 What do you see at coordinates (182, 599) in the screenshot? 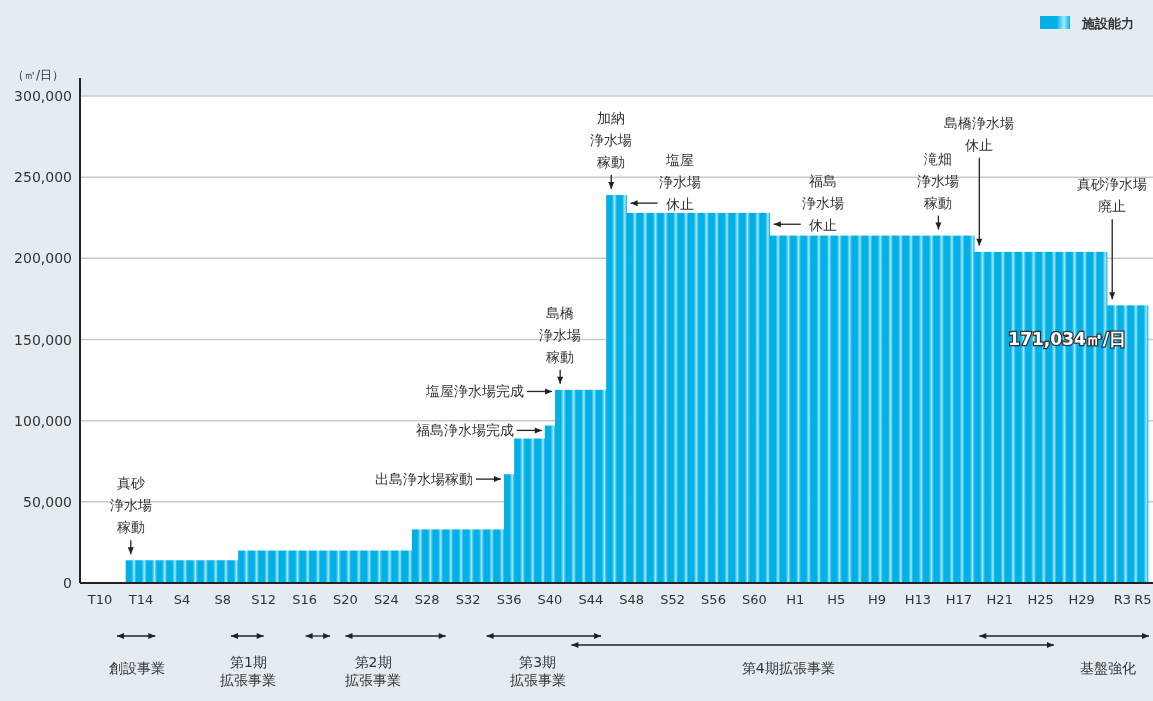
I see `x-tick-label: S4` at bounding box center [182, 599].